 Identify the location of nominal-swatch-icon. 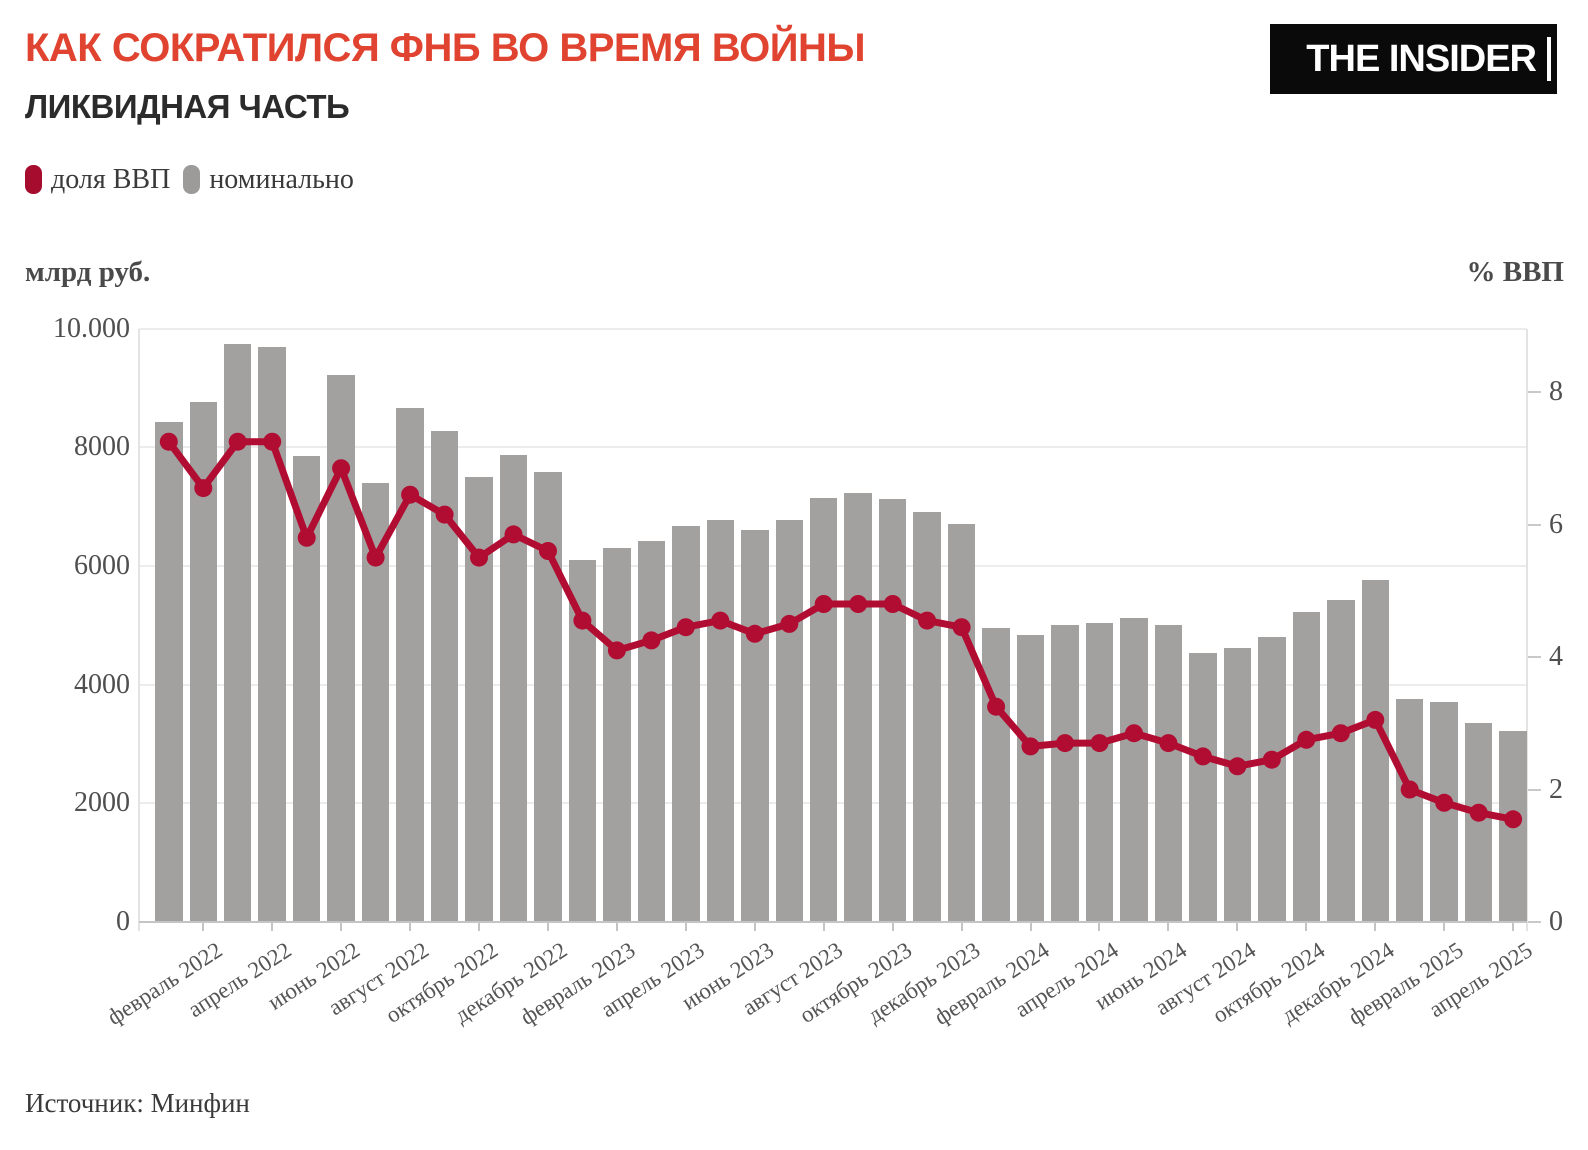
(192, 179).